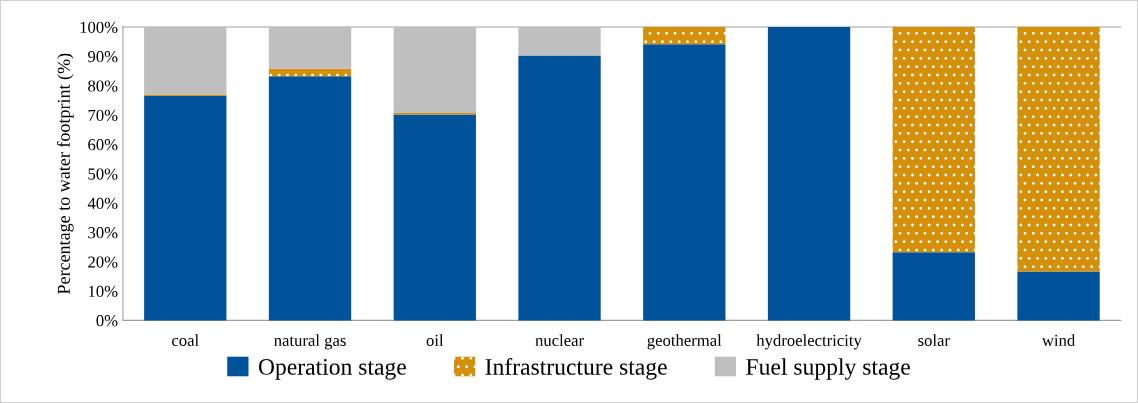  I want to click on x-tick-label: geothermal, so click(684, 342).